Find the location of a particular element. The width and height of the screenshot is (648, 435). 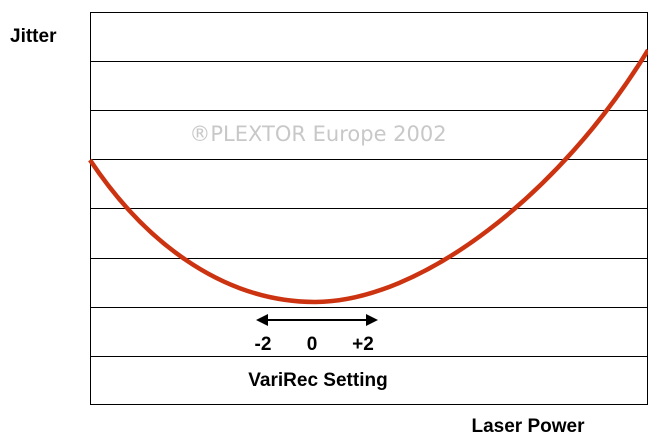

setting-label: -2 is located at coordinates (263, 344).